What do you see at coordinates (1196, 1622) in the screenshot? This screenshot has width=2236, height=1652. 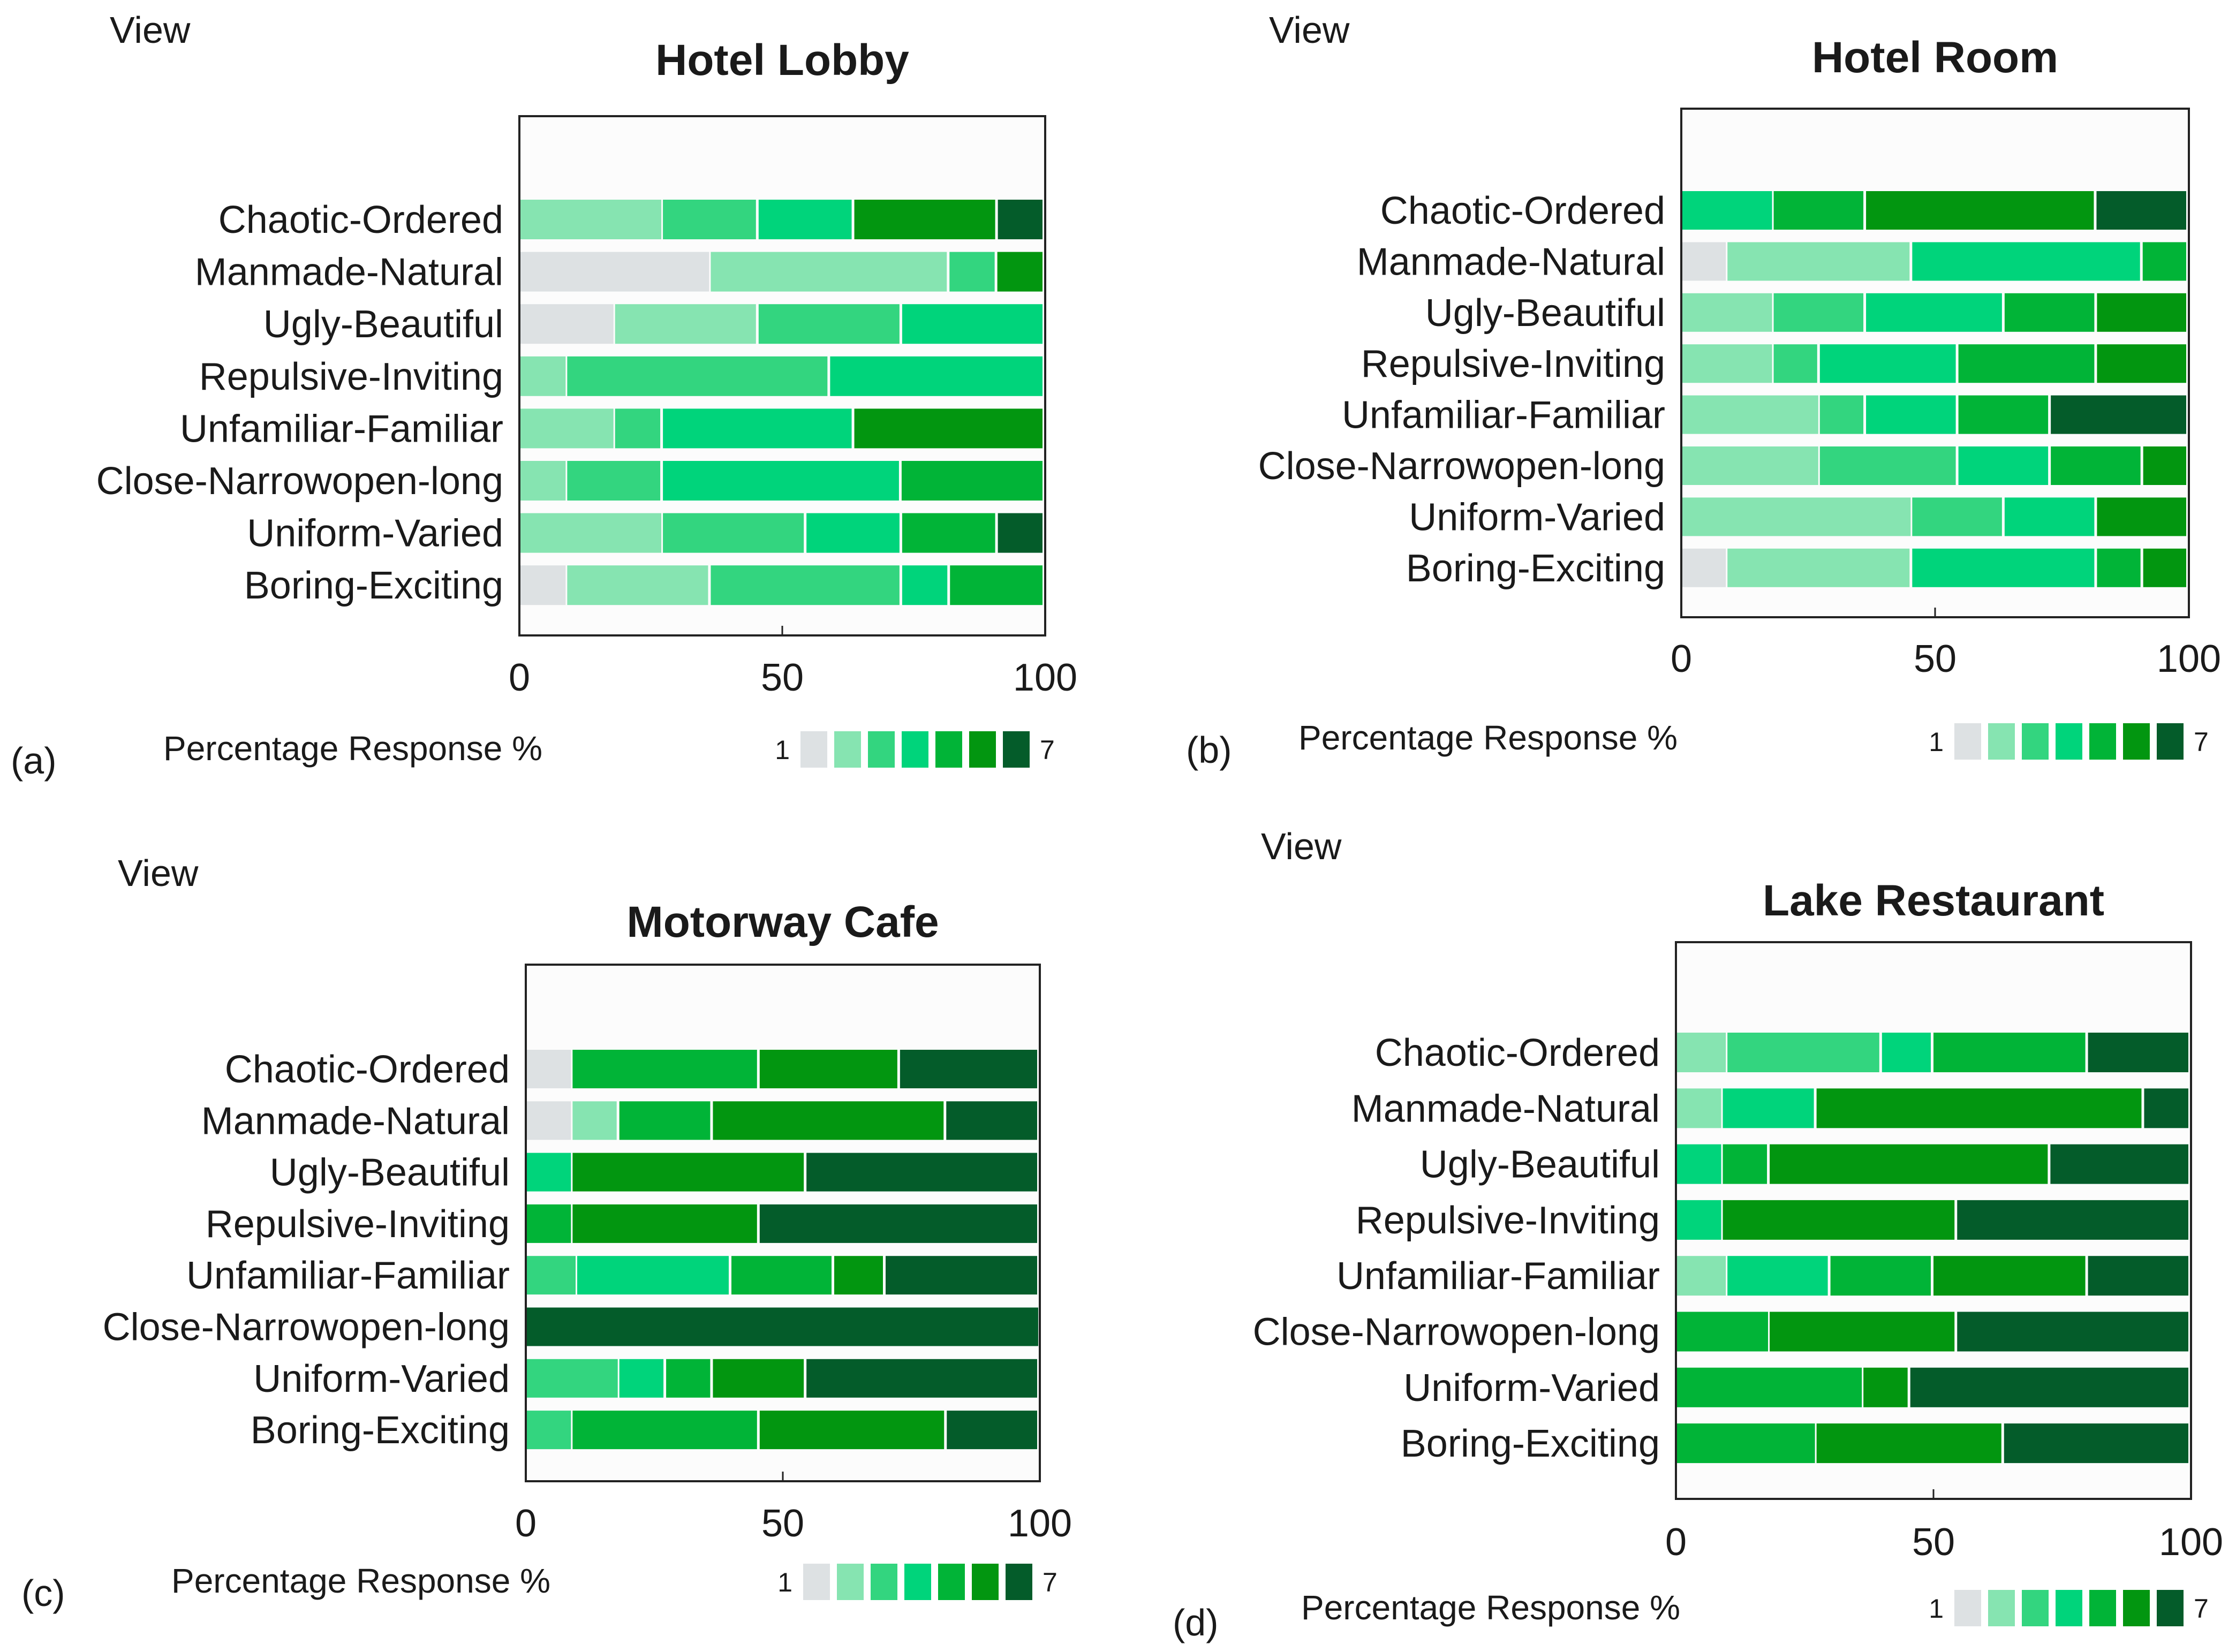 I see `panel-label: (d)` at bounding box center [1196, 1622].